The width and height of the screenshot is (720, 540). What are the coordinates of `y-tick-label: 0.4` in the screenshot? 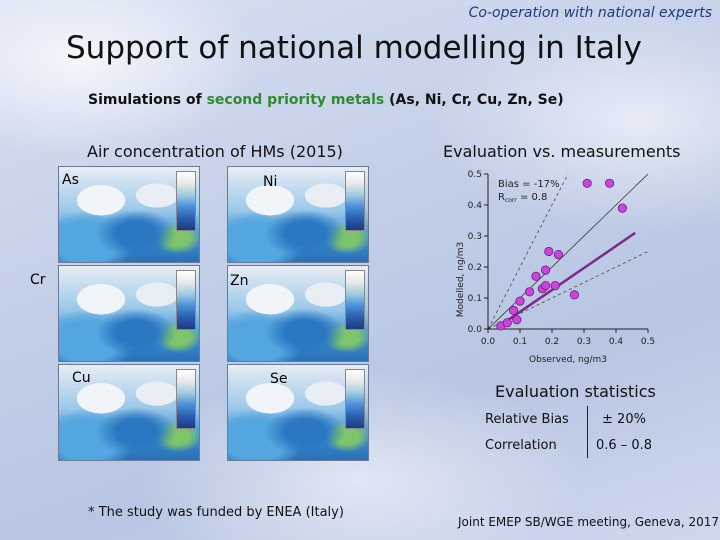 It's located at (475, 206).